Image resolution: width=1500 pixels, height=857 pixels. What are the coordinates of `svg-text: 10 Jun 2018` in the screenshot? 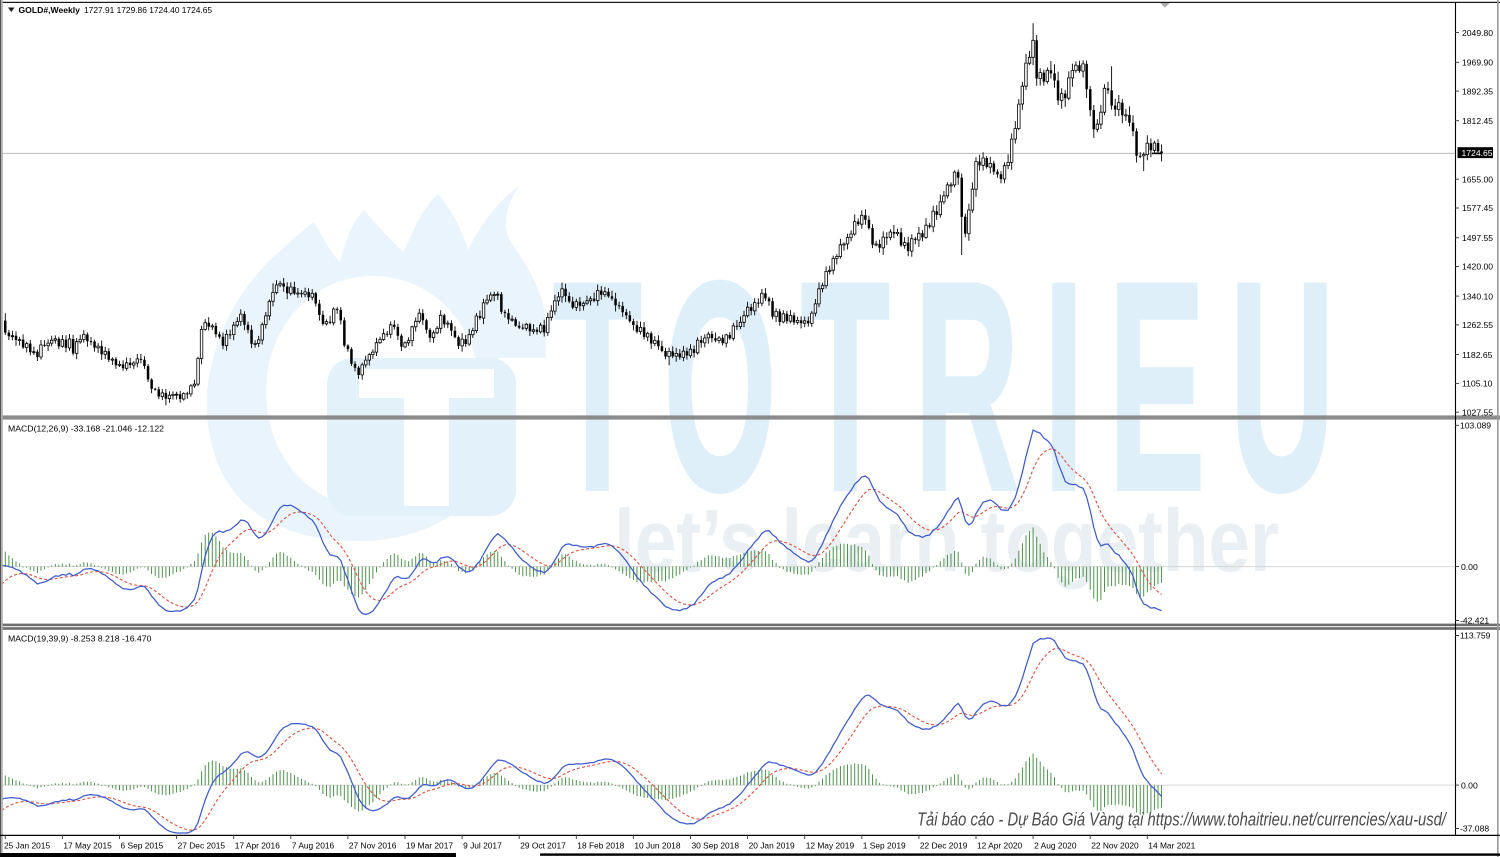 It's located at (657, 846).